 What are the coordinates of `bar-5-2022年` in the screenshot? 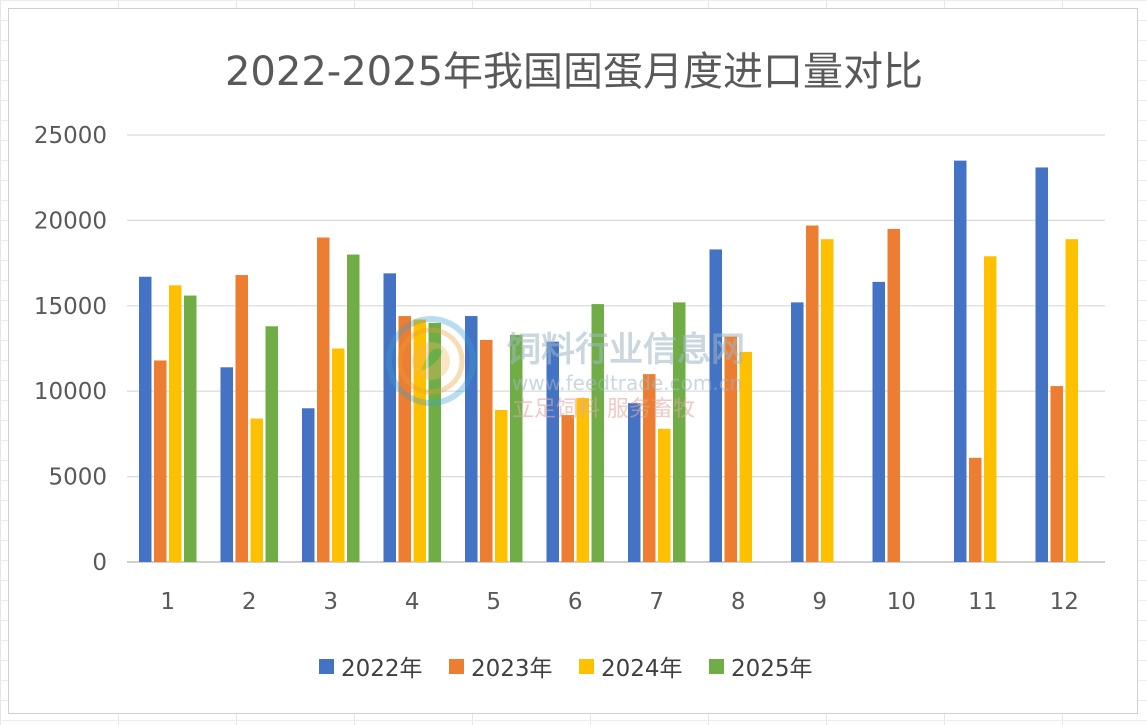 It's located at (471, 439).